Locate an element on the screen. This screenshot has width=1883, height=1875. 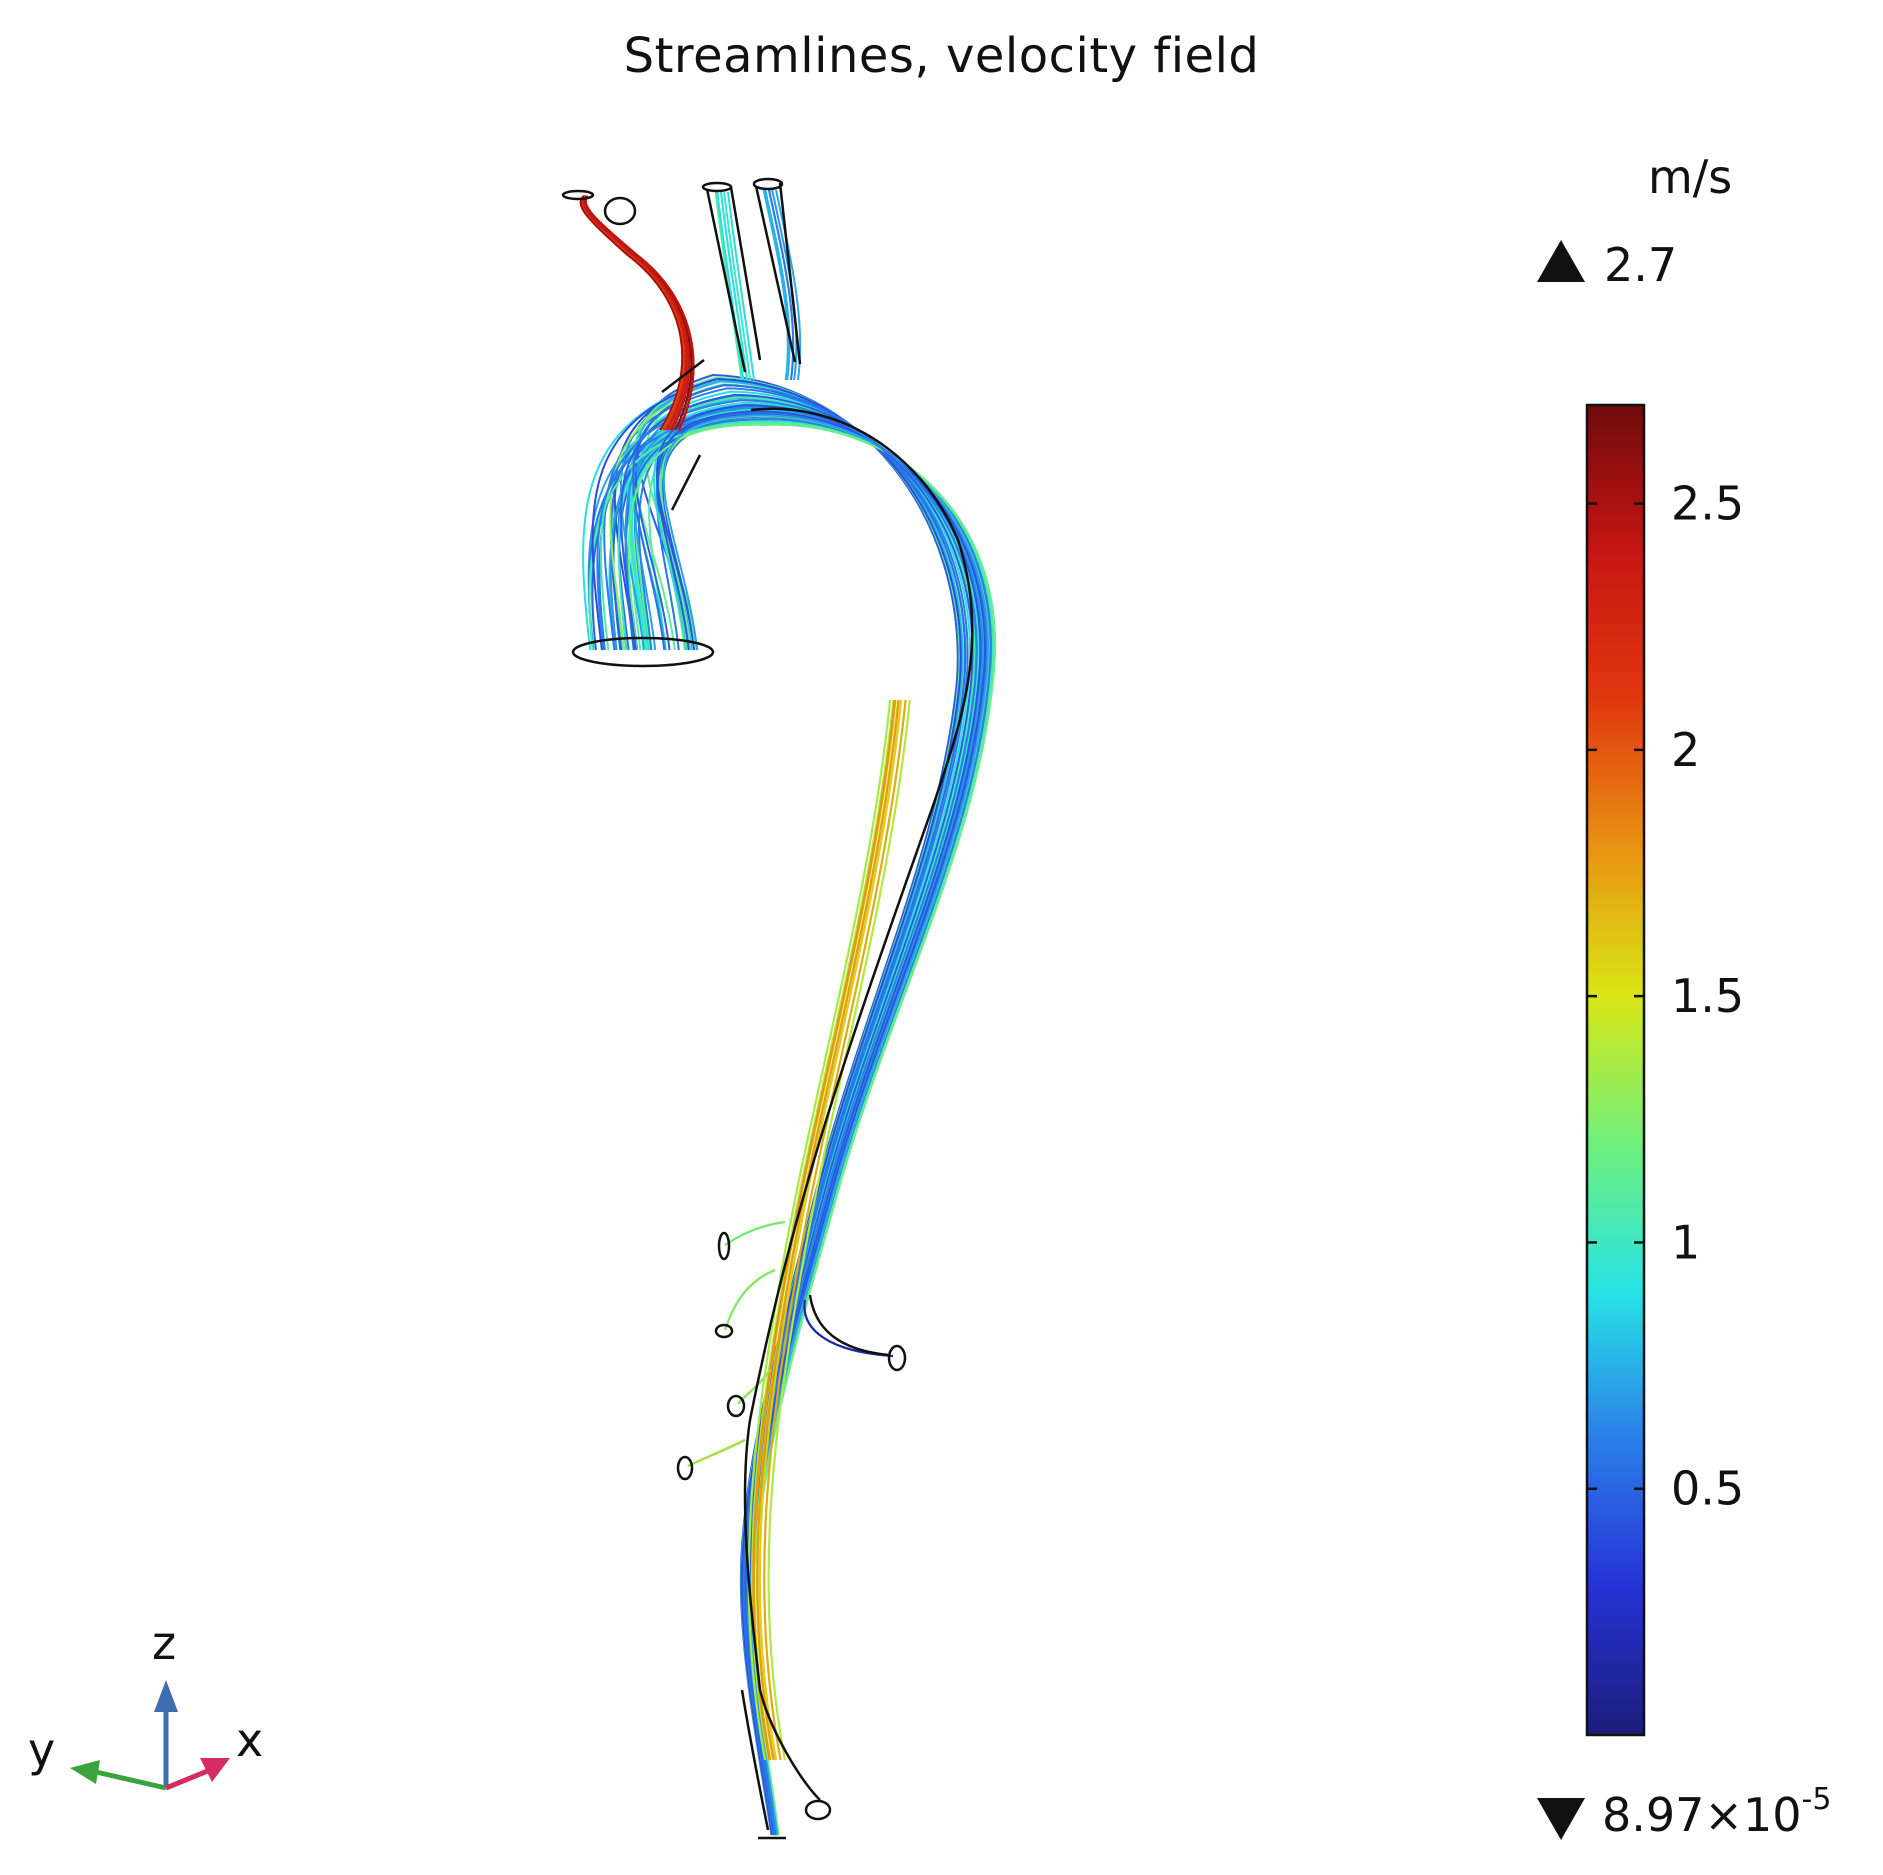
y-axis-label: y is located at coordinates (41, 1750).